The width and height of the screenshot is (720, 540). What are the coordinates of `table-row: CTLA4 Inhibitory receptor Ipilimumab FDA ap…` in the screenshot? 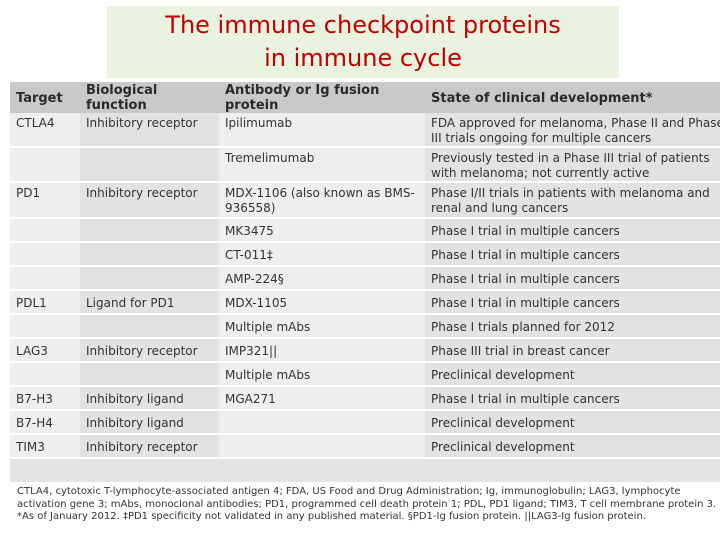 It's located at (365, 130).